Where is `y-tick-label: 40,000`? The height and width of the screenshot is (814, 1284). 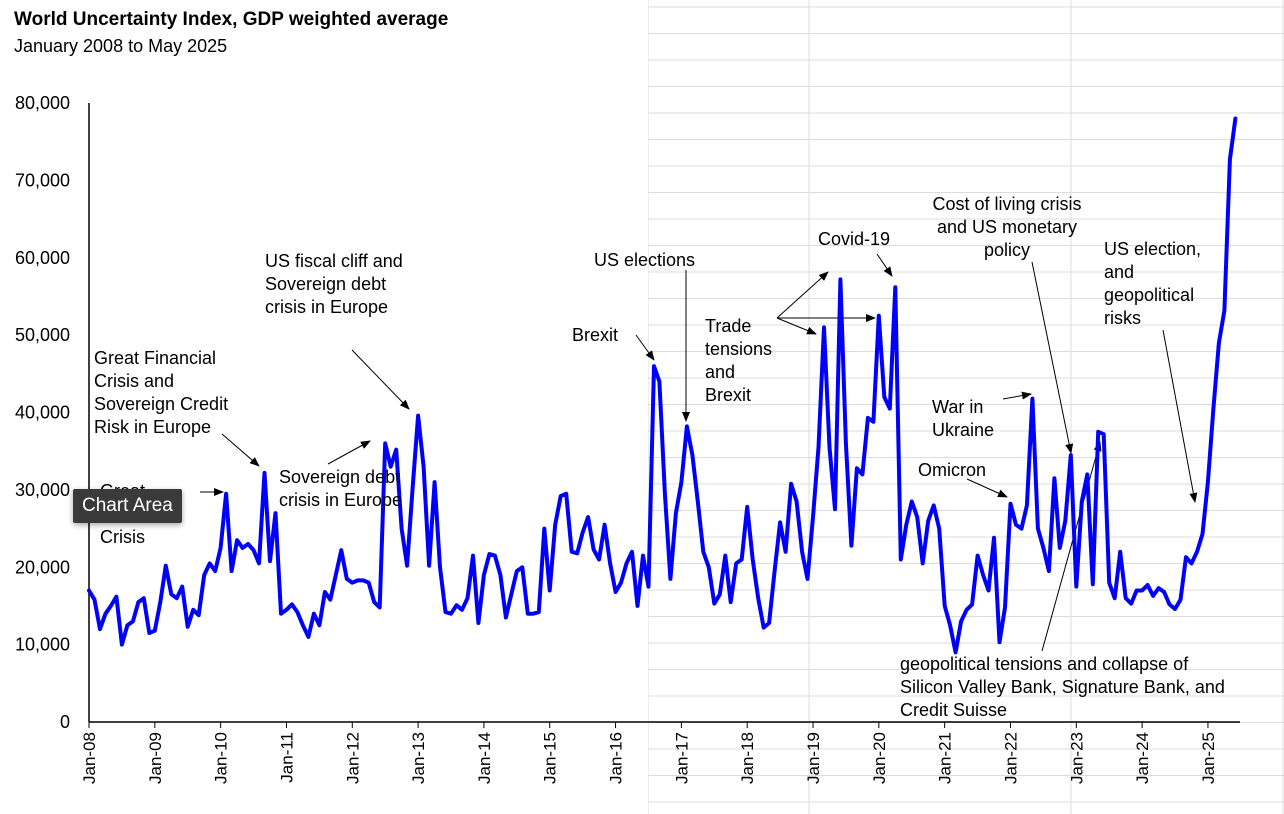
y-tick-label: 40,000 is located at coordinates (42, 413).